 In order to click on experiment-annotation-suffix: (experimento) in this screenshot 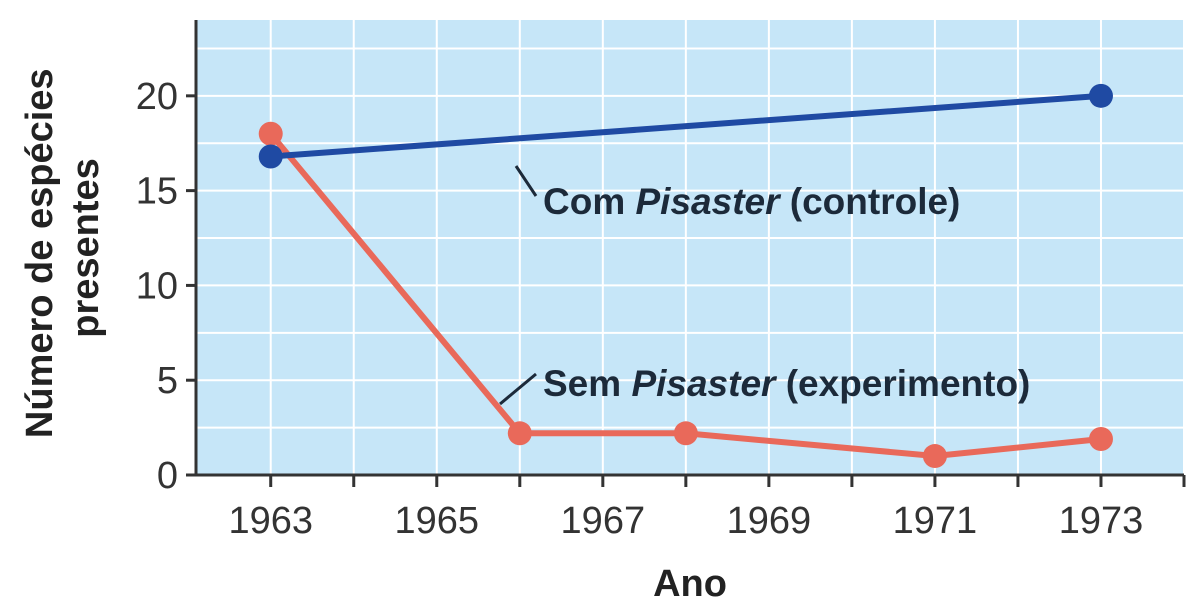, I will do `click(902, 383)`.